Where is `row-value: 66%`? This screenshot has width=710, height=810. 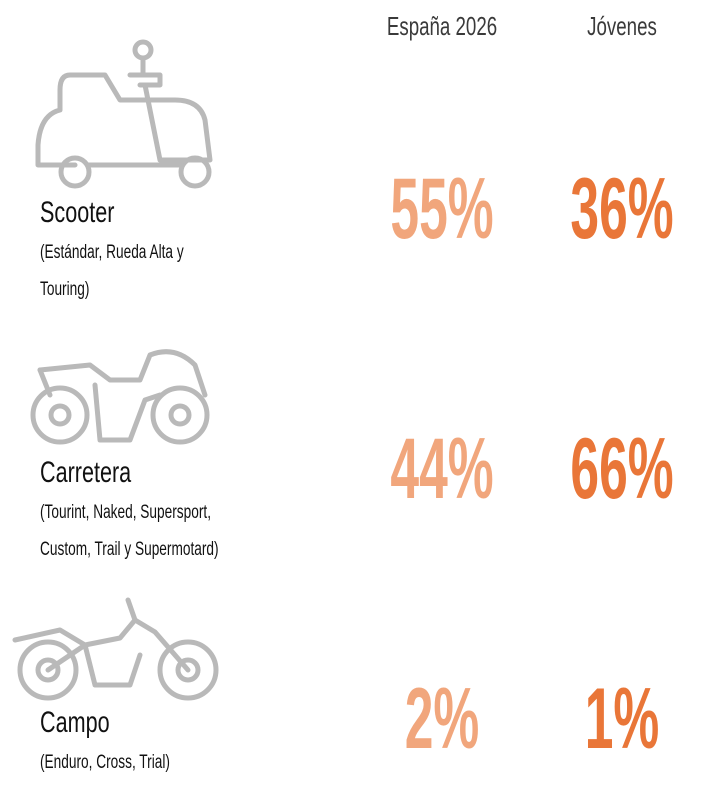 row-value: 66% is located at coordinates (621, 470).